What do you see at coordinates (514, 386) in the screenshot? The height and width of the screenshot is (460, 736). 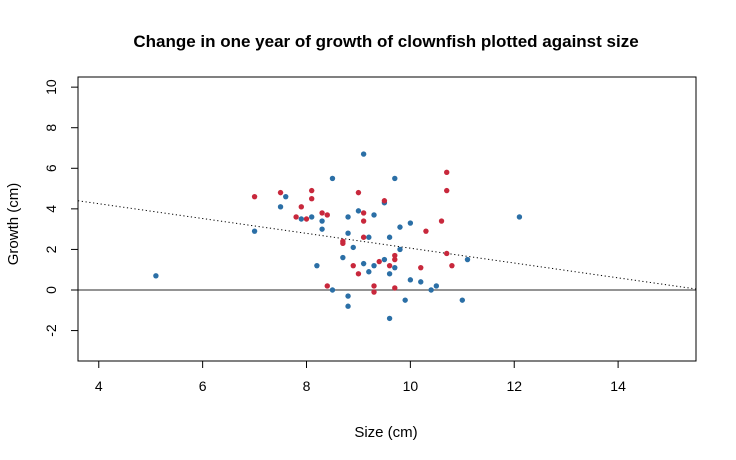 I see `x-tick-label: 12` at bounding box center [514, 386].